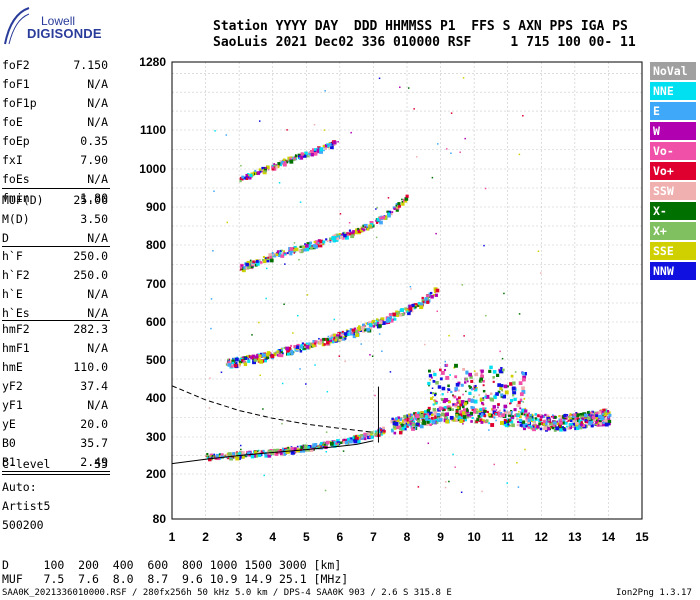 The height and width of the screenshot is (600, 700). I want to click on param-name: h`Es, so click(16, 313).